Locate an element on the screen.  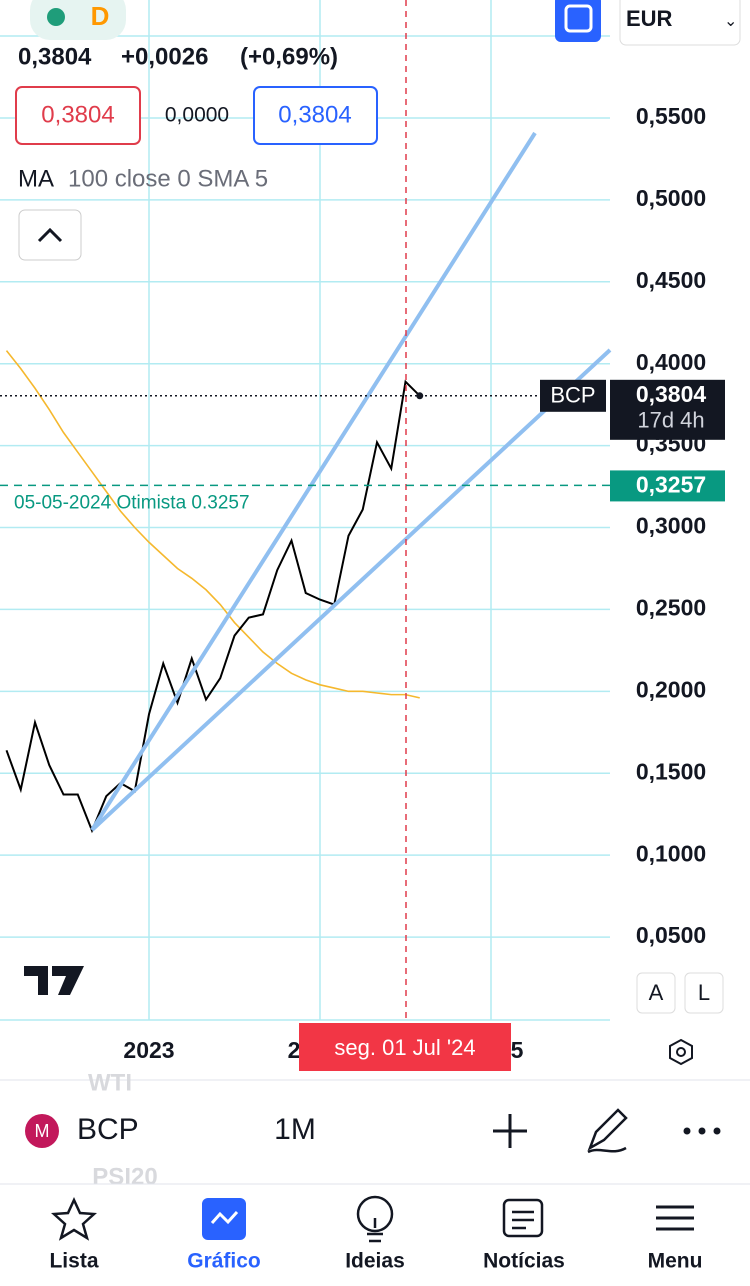
symbol-tag-label: BCP is located at coordinates (572, 395).